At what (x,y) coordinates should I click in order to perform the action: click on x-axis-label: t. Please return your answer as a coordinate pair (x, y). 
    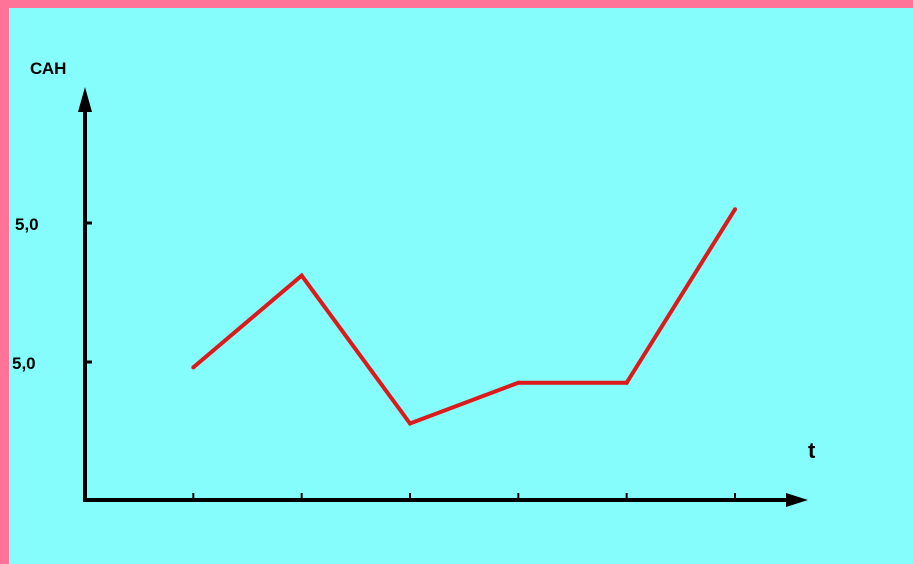
    Looking at the image, I should click on (812, 450).